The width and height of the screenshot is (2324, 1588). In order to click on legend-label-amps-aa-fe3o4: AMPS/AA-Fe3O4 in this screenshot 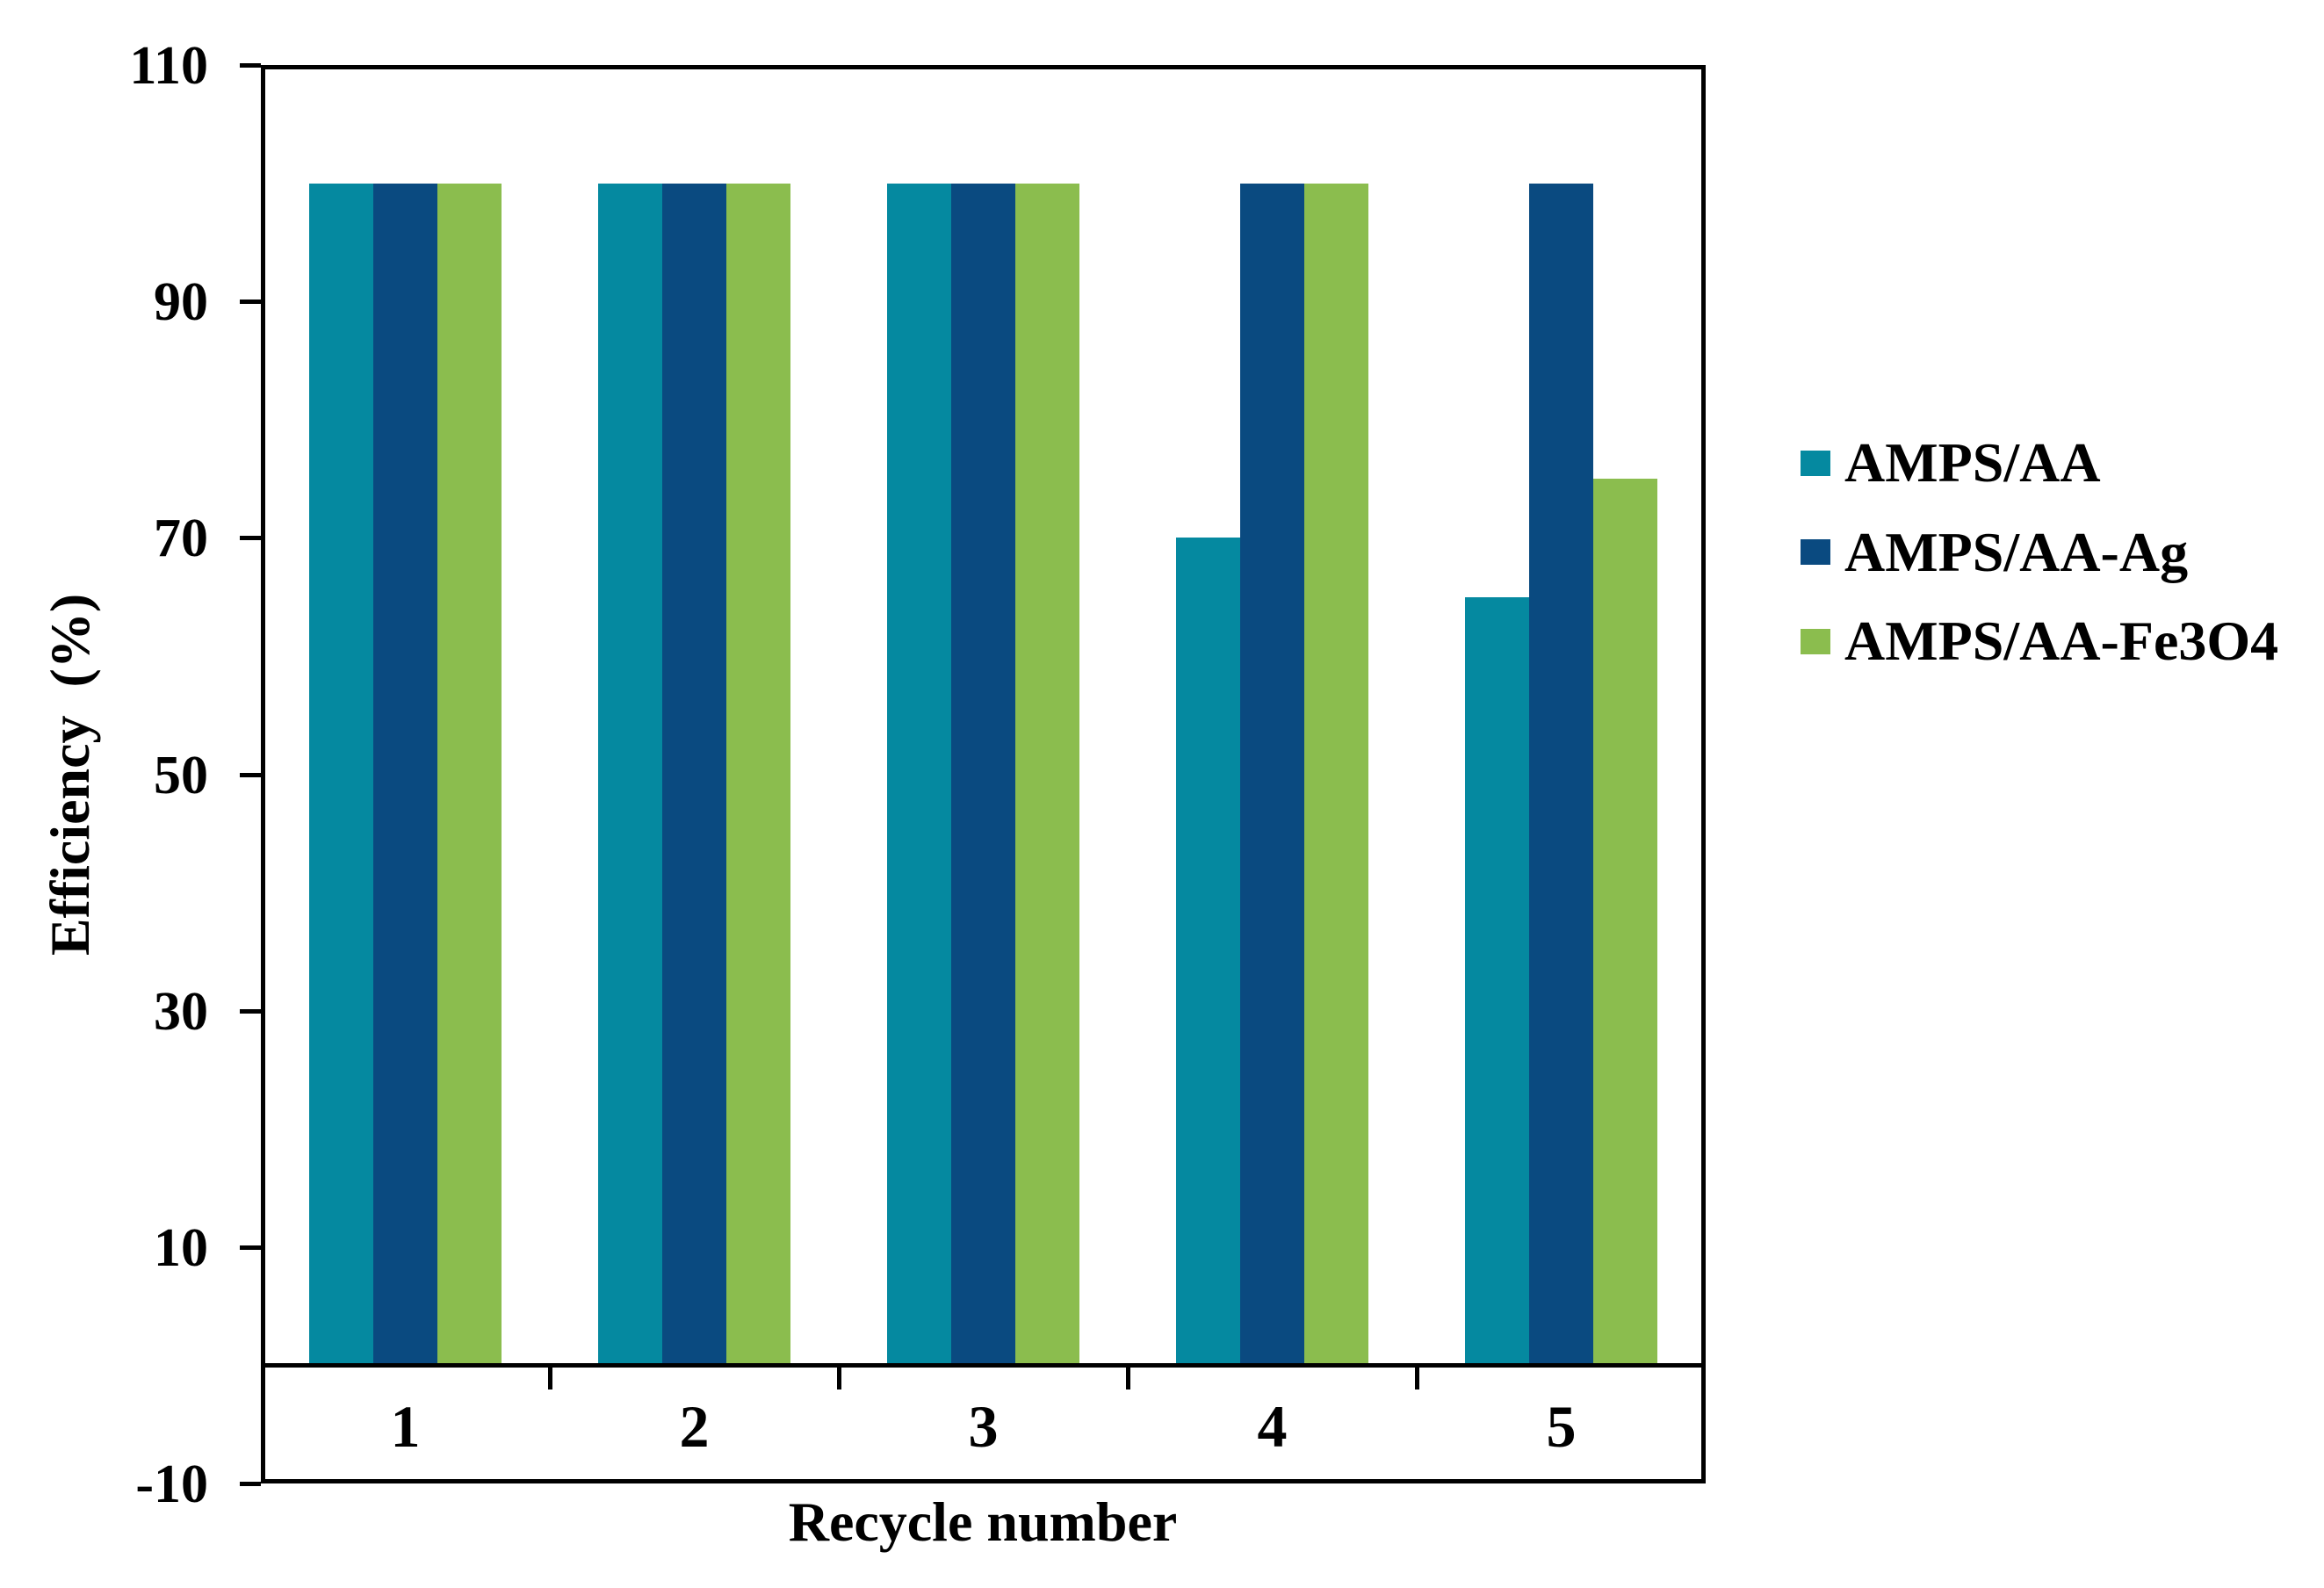, I will do `click(2061, 641)`.